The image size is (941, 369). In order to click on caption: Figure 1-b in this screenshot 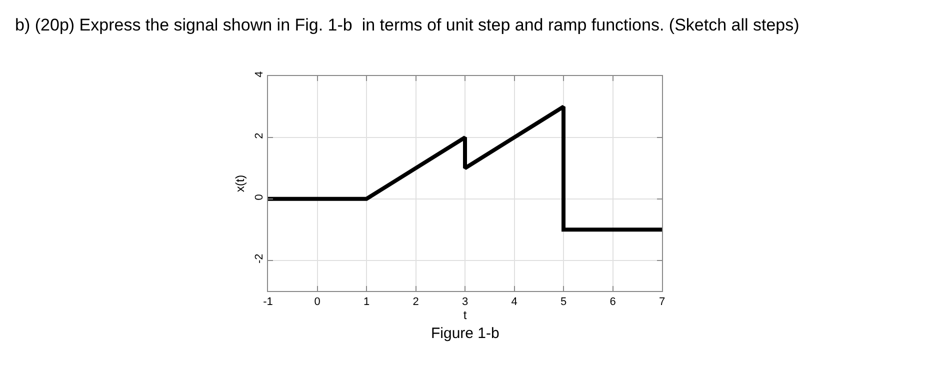, I will do `click(465, 333)`.